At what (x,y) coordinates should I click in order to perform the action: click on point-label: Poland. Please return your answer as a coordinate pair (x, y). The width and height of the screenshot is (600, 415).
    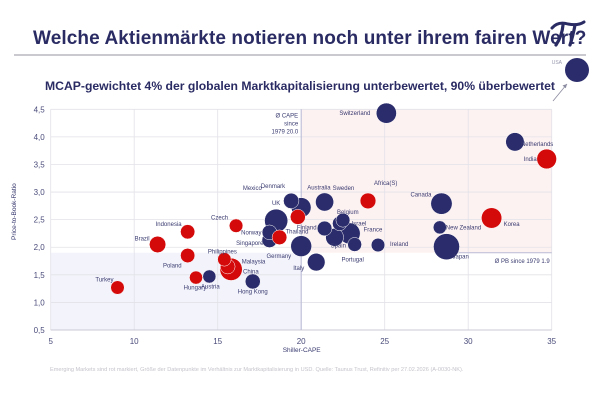
    Looking at the image, I should click on (172, 267).